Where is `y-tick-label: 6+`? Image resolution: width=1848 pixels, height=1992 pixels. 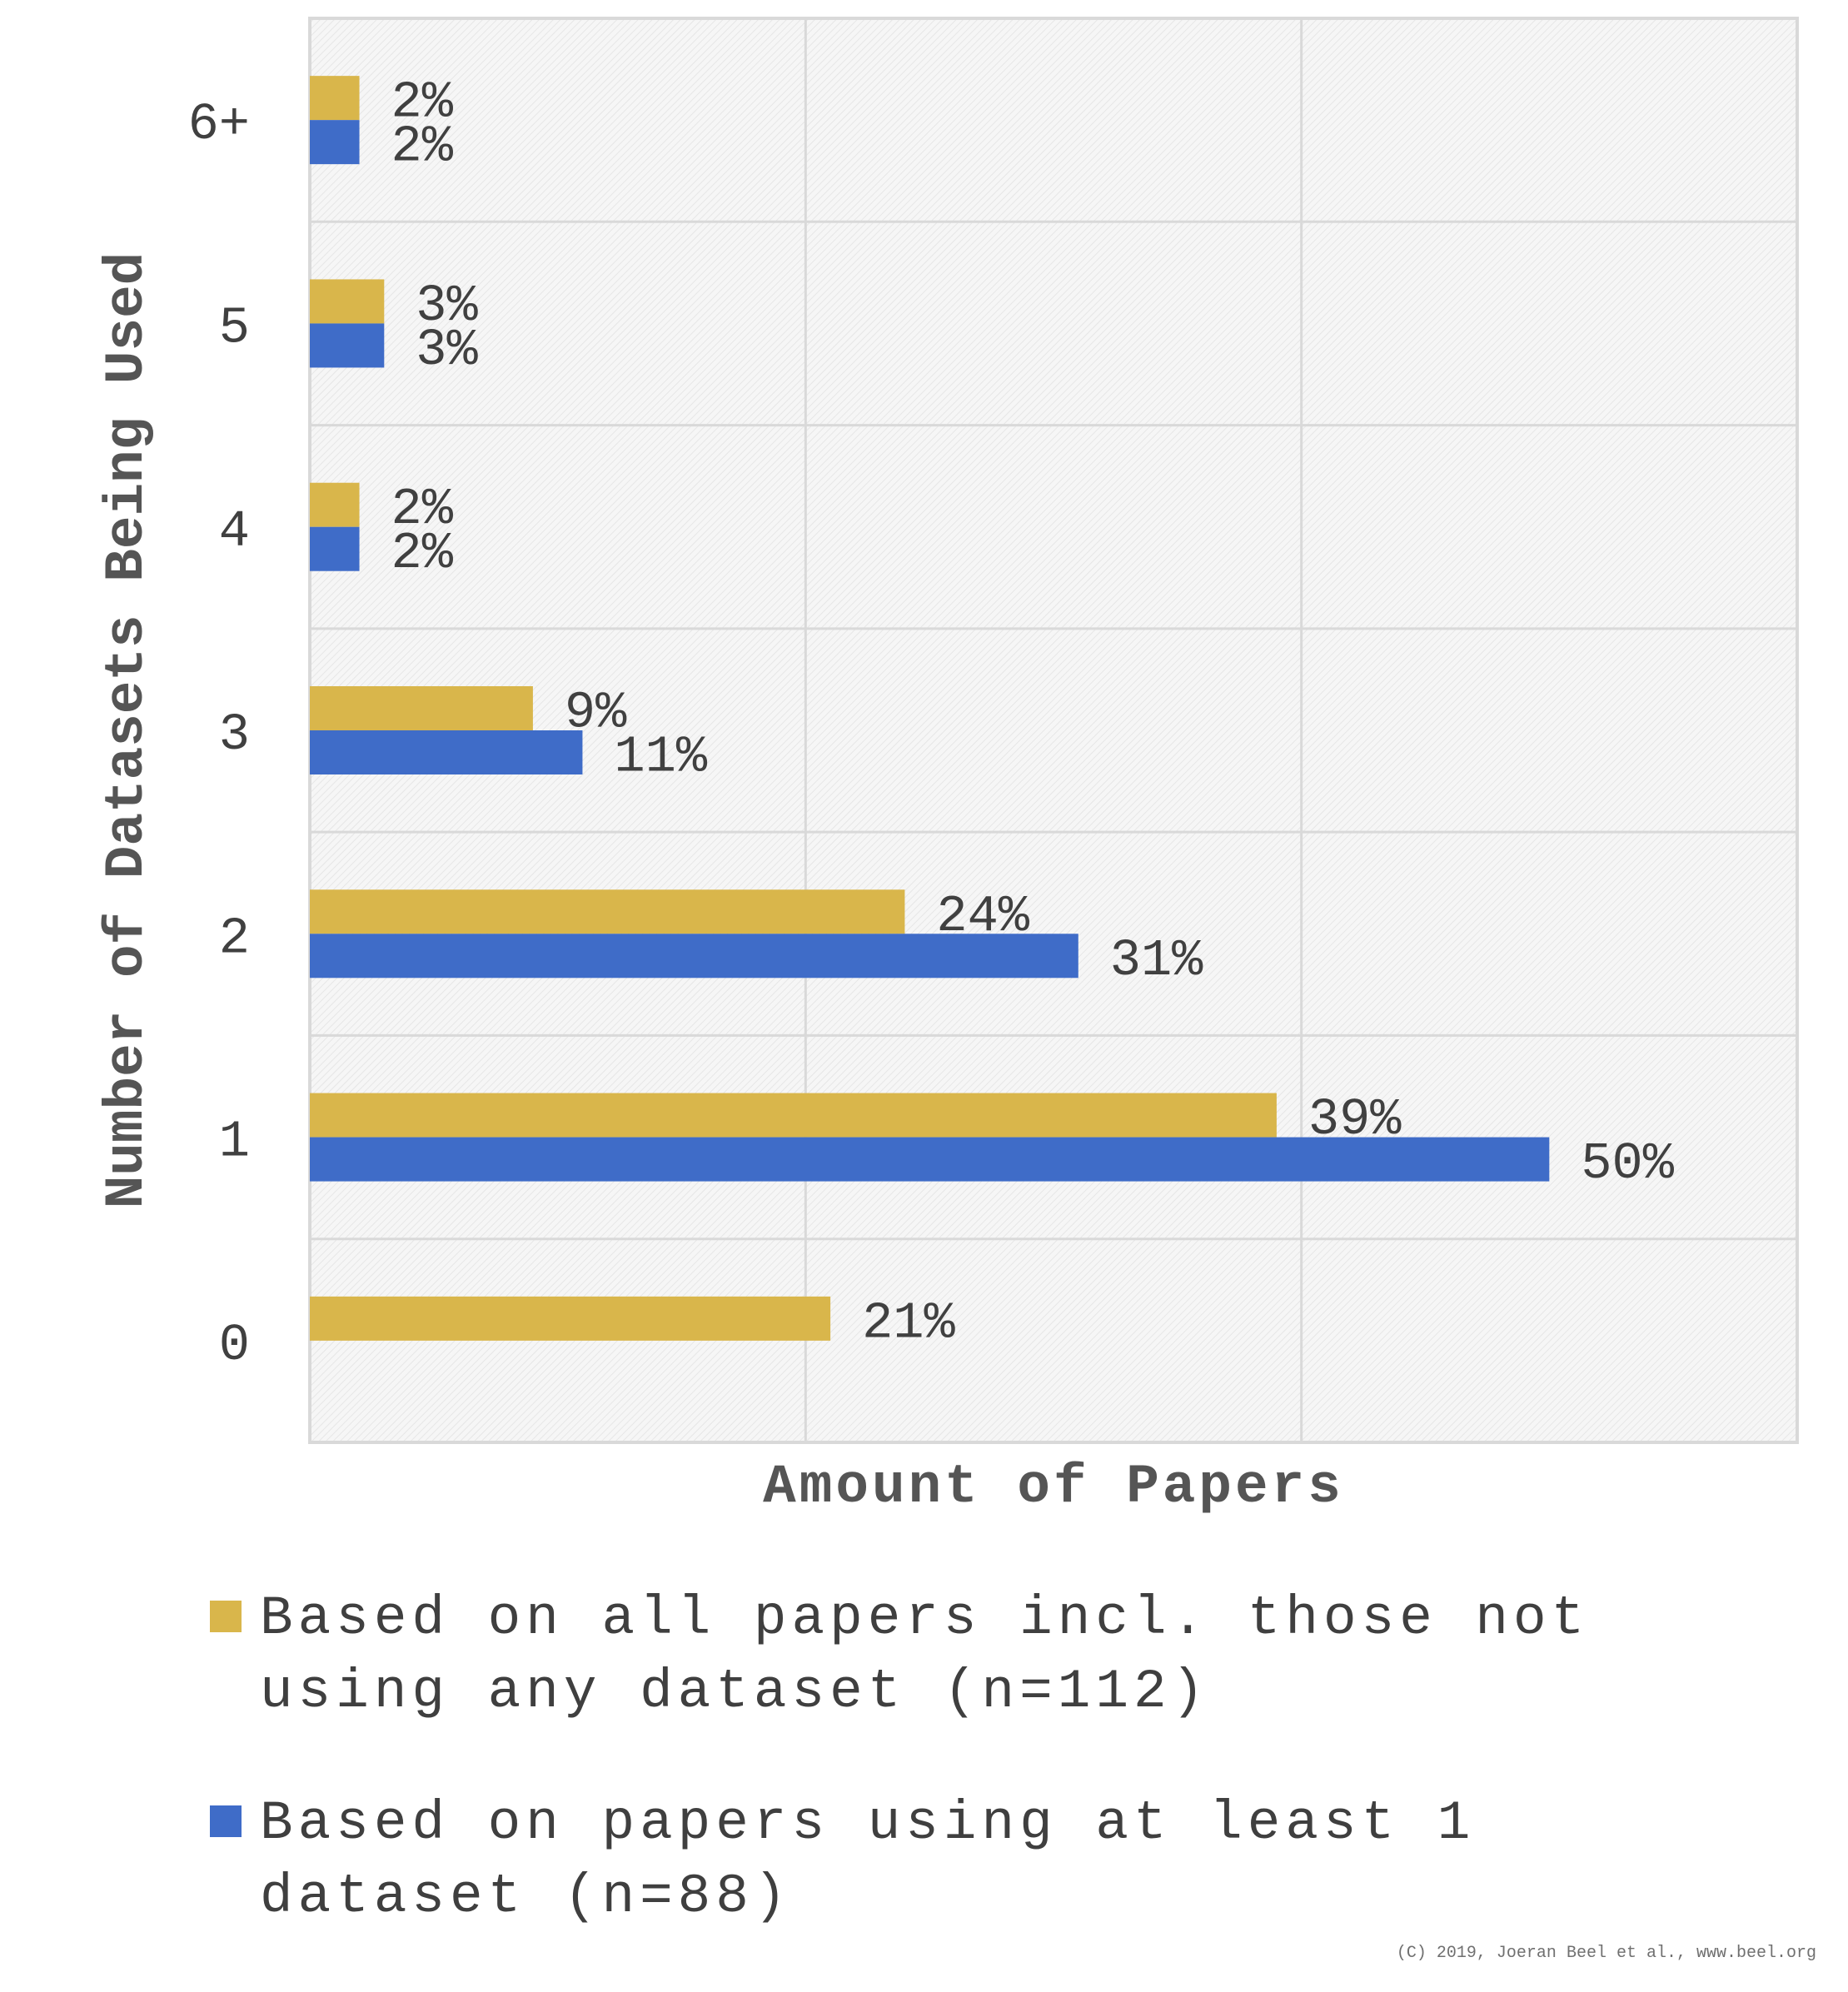
y-tick-label: 6+ is located at coordinates (219, 124).